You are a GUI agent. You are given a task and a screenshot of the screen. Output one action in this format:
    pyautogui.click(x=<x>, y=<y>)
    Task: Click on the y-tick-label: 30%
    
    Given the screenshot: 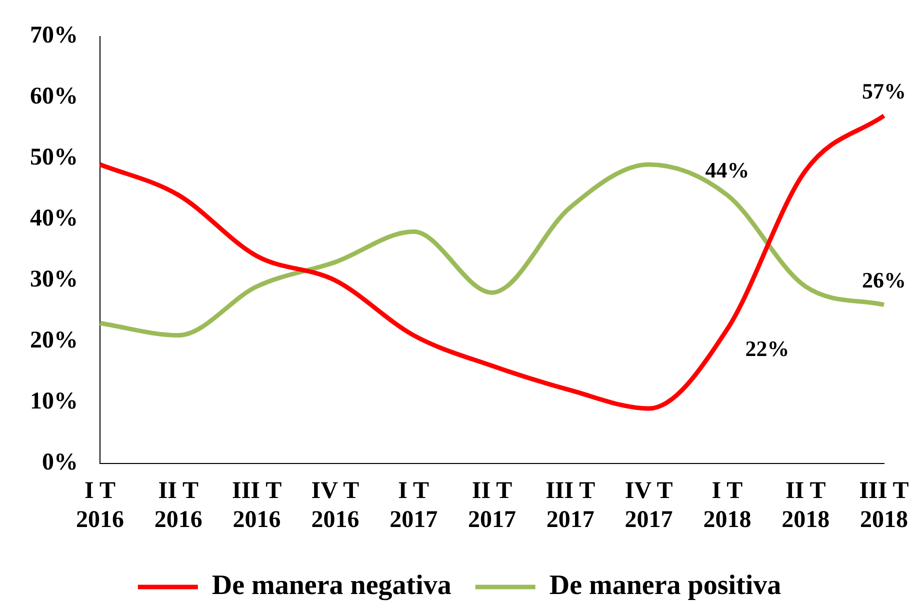 What is the action you would take?
    pyautogui.click(x=54, y=279)
    